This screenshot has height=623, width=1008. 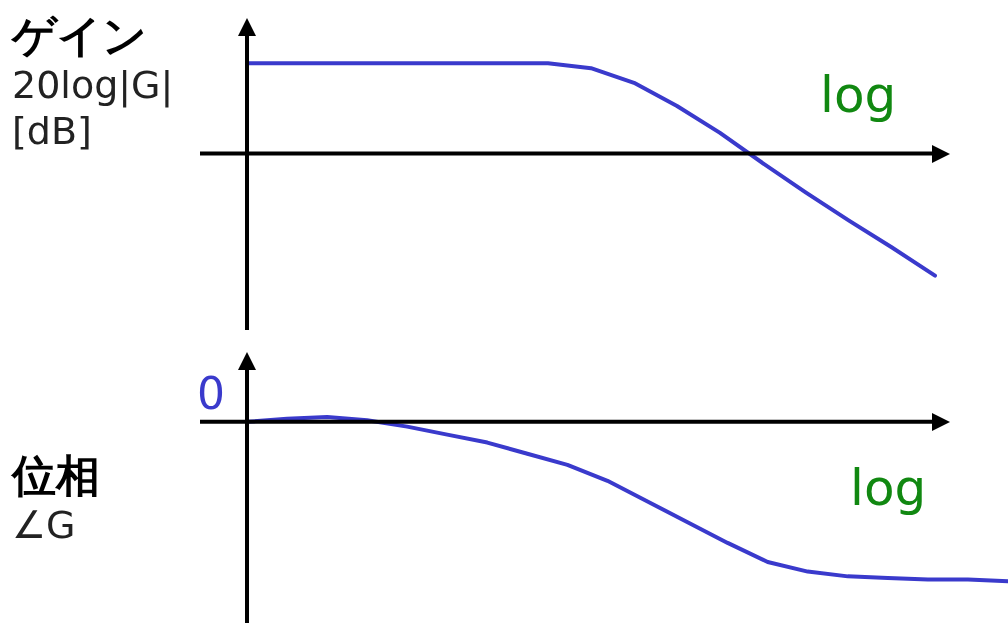 What do you see at coordinates (93, 82) in the screenshot?
I see `y-axis-title: ゲイン 20log|G| [dB]` at bounding box center [93, 82].